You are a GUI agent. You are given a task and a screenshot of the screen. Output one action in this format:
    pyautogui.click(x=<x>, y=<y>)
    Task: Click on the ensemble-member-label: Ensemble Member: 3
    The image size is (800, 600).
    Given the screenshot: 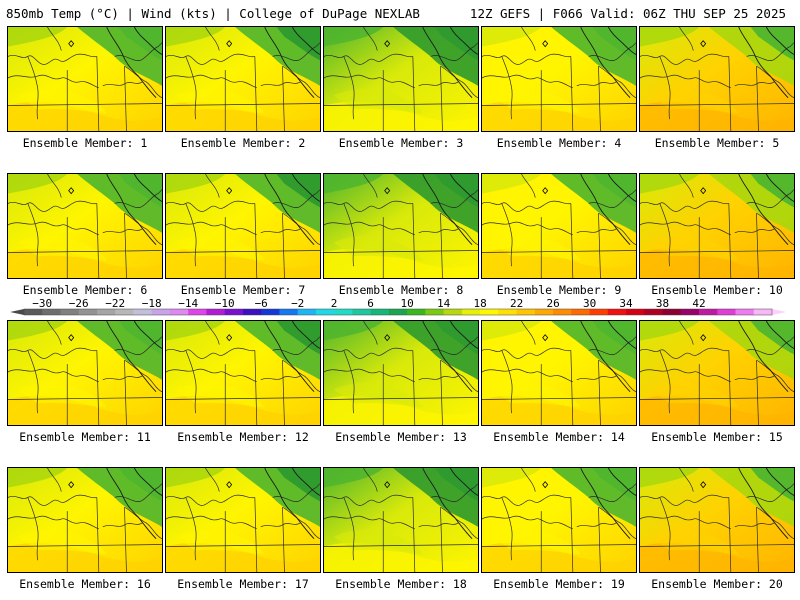 What is the action you would take?
    pyautogui.click(x=401, y=143)
    